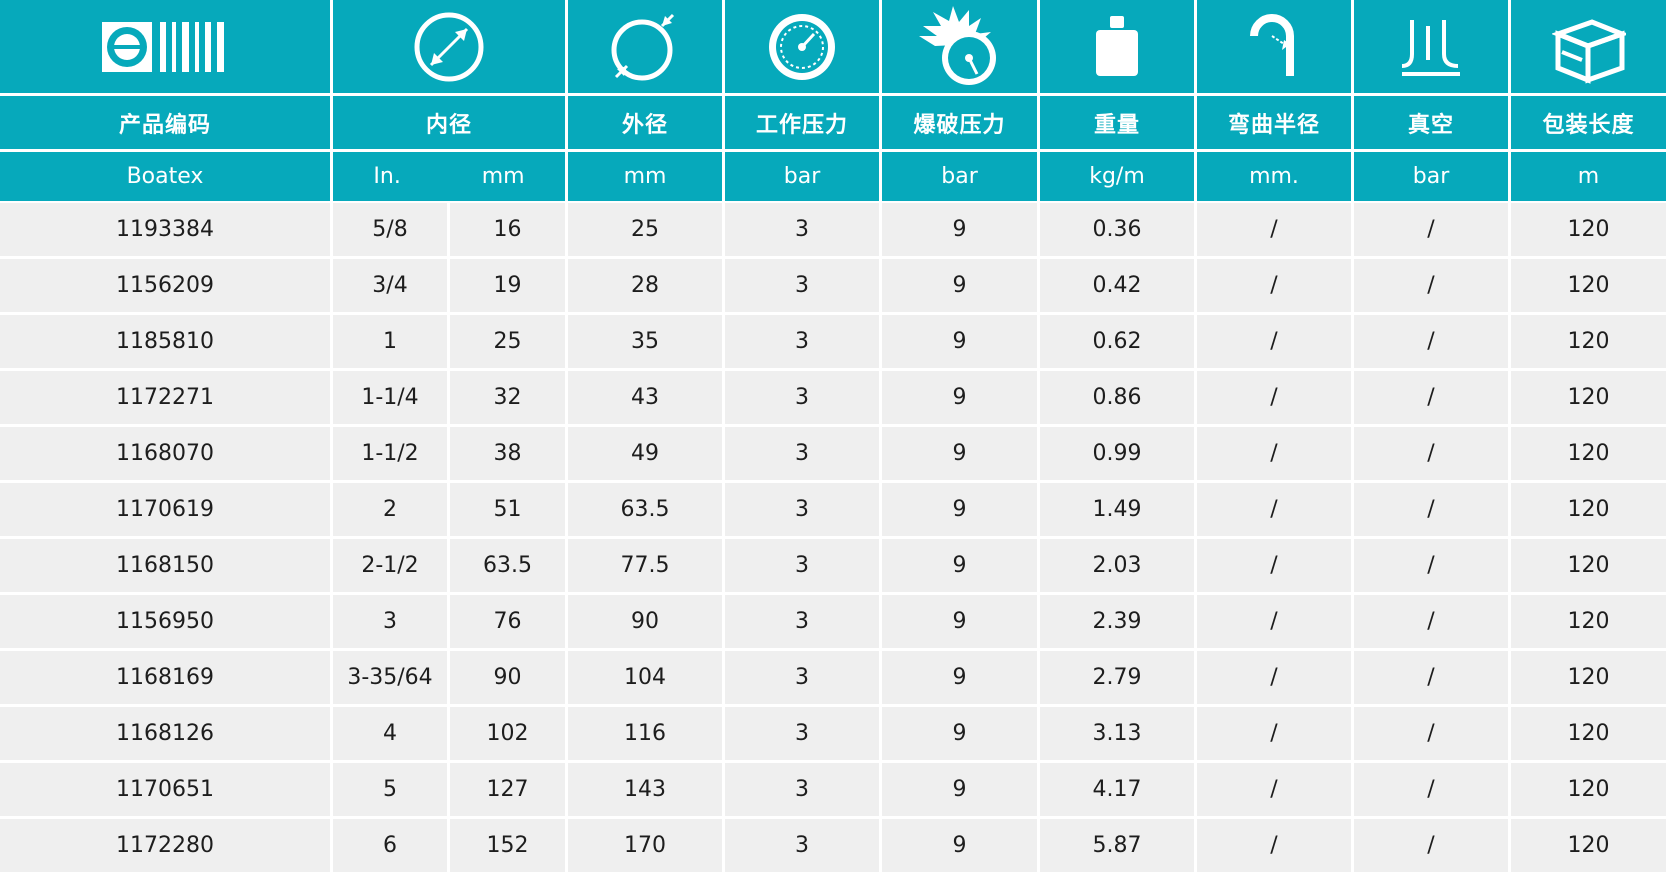 The height and width of the screenshot is (877, 1666). I want to click on cell-weight: 1.49, so click(1115, 509).